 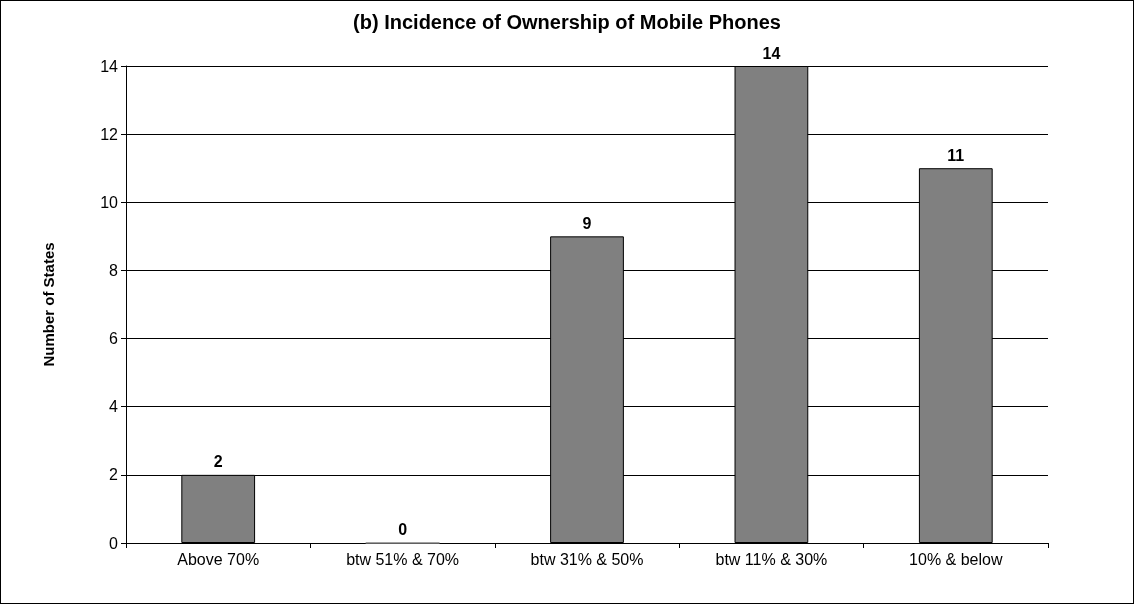 I want to click on y-tick-label: 2, so click(x=114, y=475).